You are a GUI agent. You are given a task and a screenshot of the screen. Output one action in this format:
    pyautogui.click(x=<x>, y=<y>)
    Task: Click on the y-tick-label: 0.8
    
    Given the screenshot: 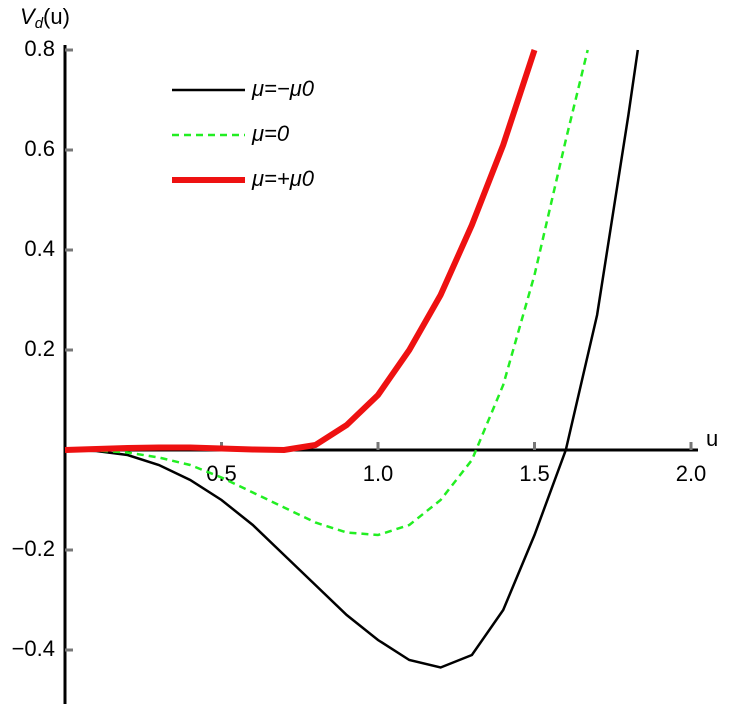 What is the action you would take?
    pyautogui.click(x=39, y=48)
    